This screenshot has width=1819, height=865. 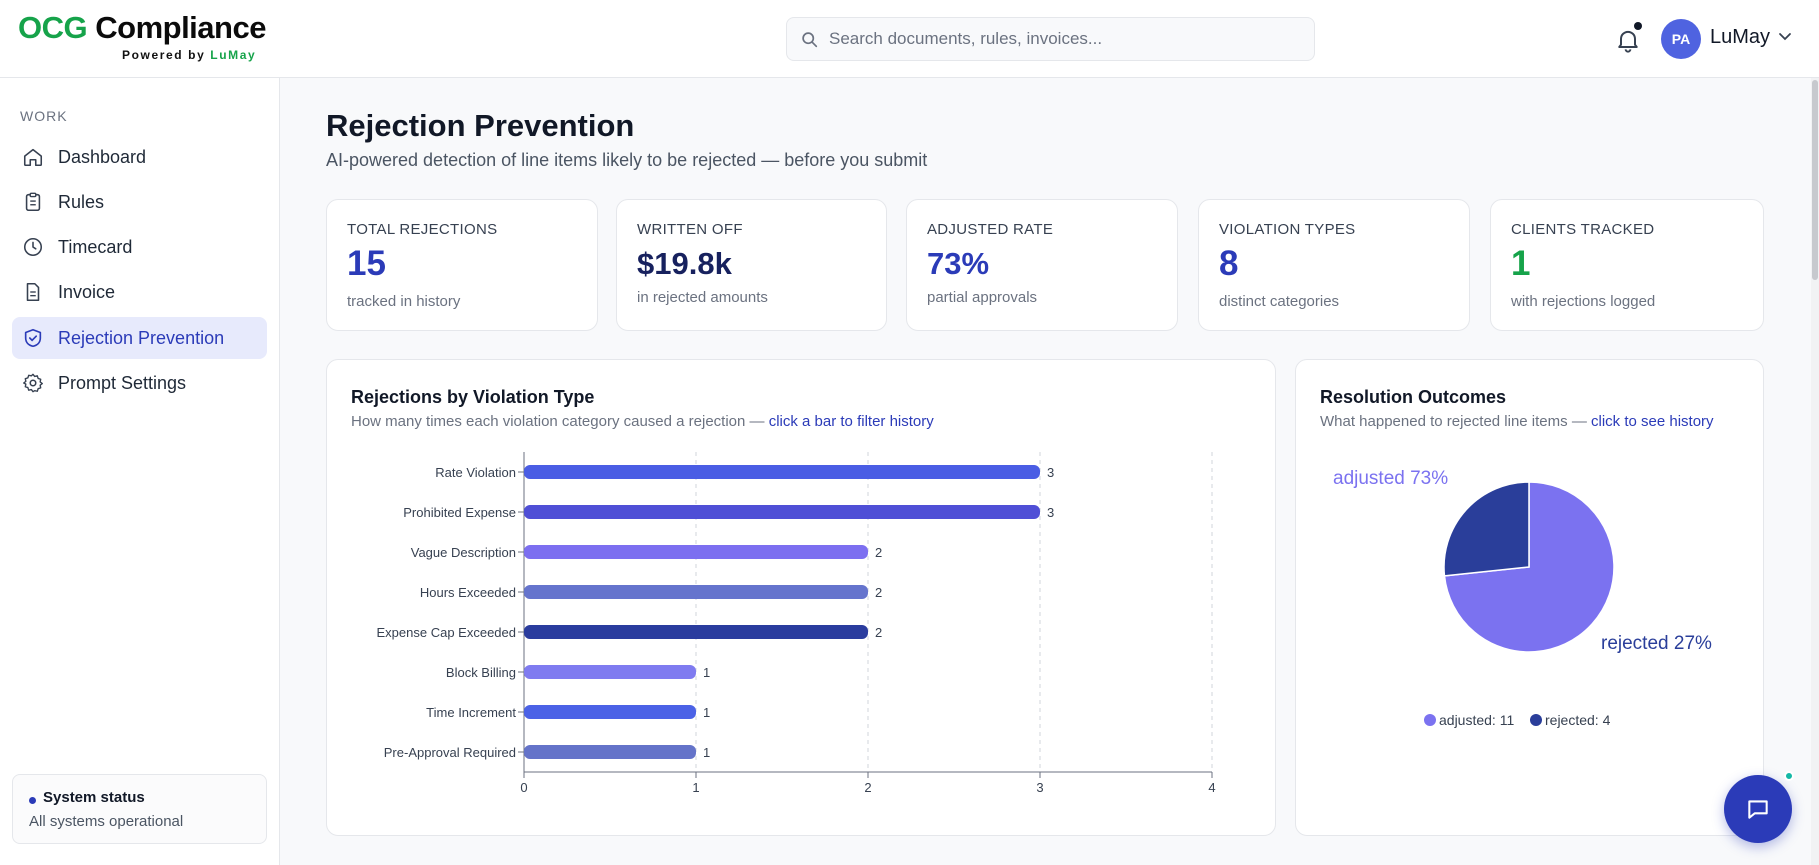 I want to click on scrollbar-thumb, so click(x=1815, y=180).